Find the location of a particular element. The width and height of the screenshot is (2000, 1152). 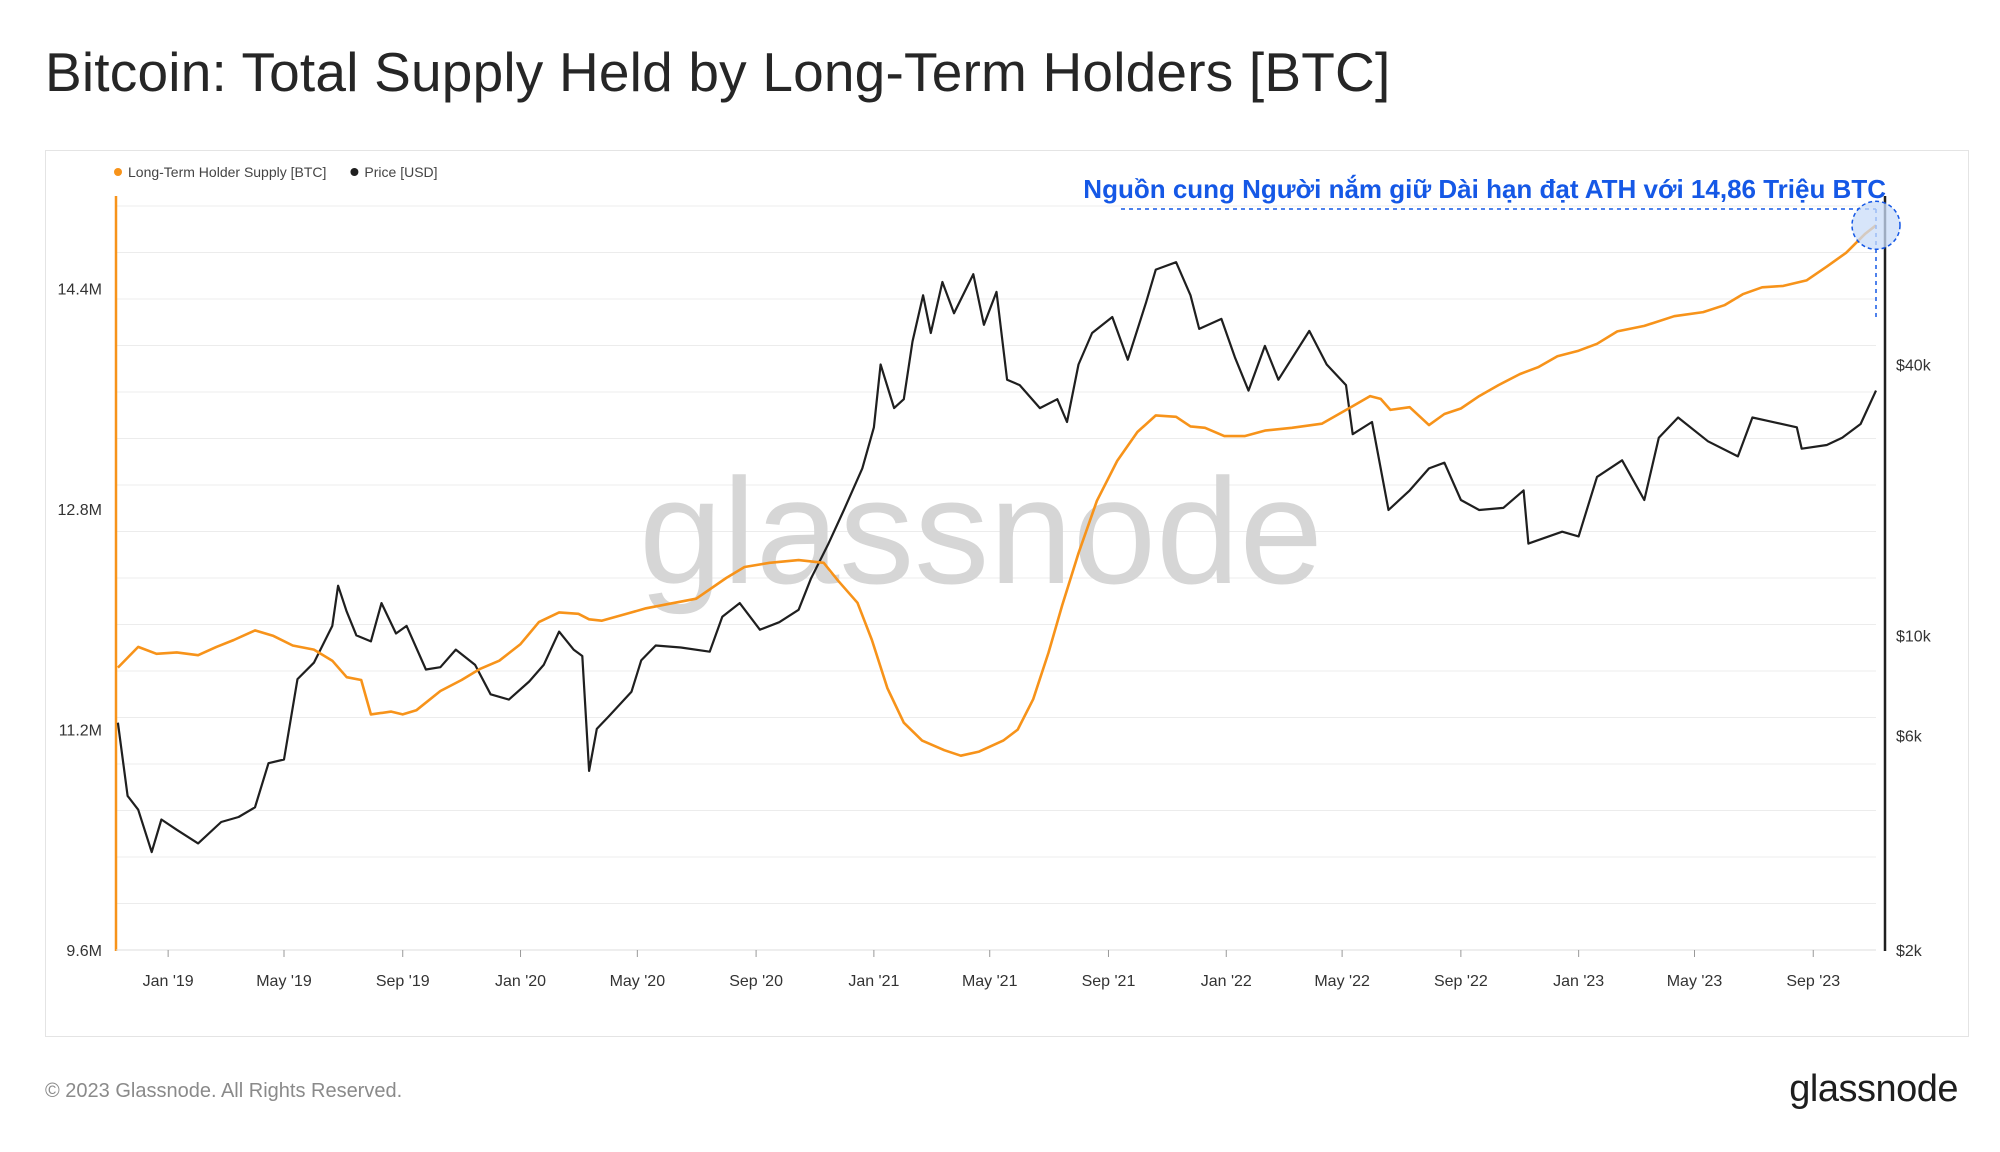

x-tick-label: Jan '22 is located at coordinates (1226, 981).